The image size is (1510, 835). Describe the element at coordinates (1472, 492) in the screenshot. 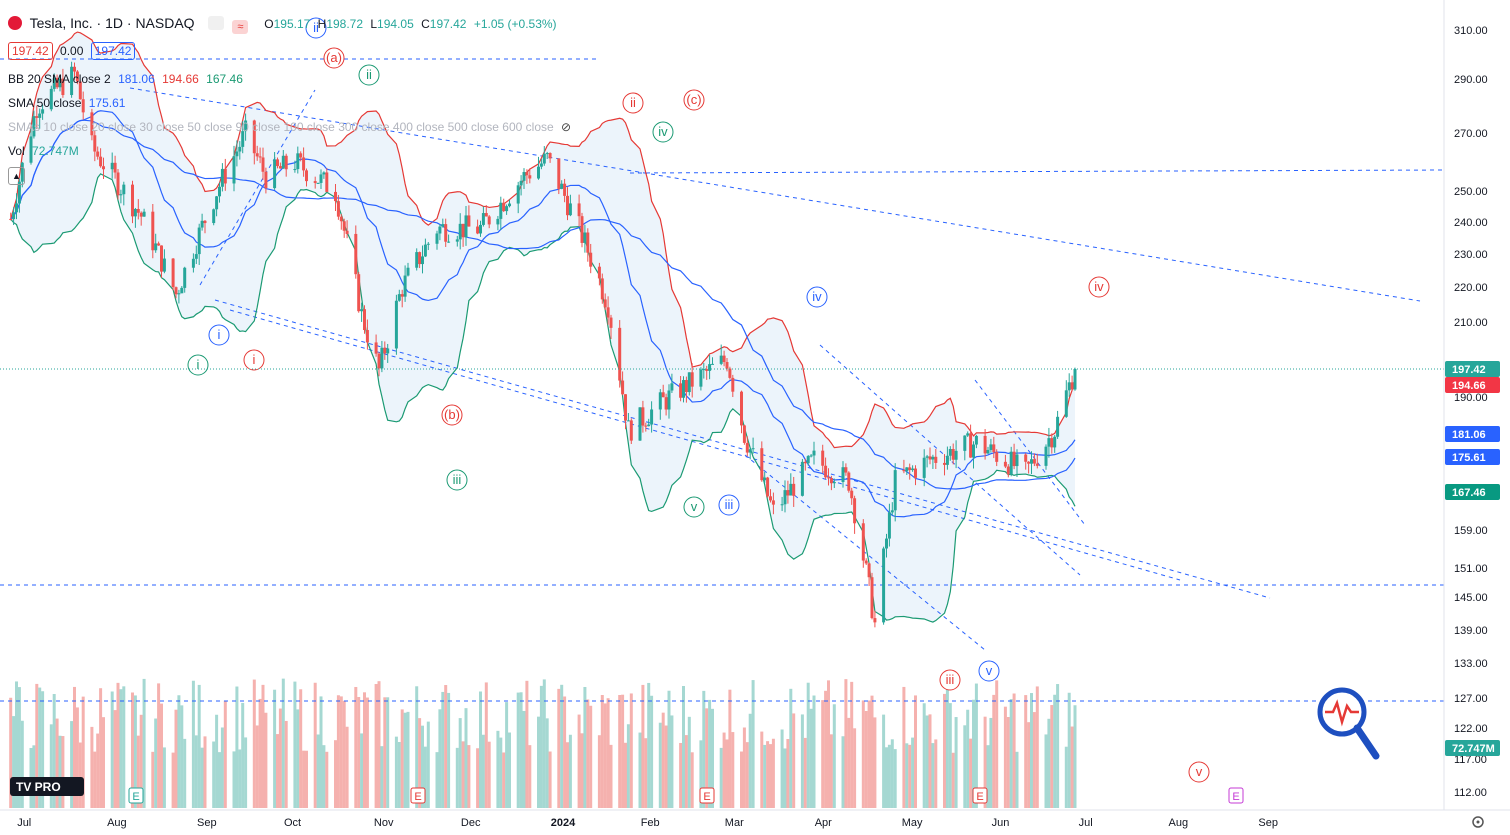

I see `price-axis-label: 167.46` at that location.